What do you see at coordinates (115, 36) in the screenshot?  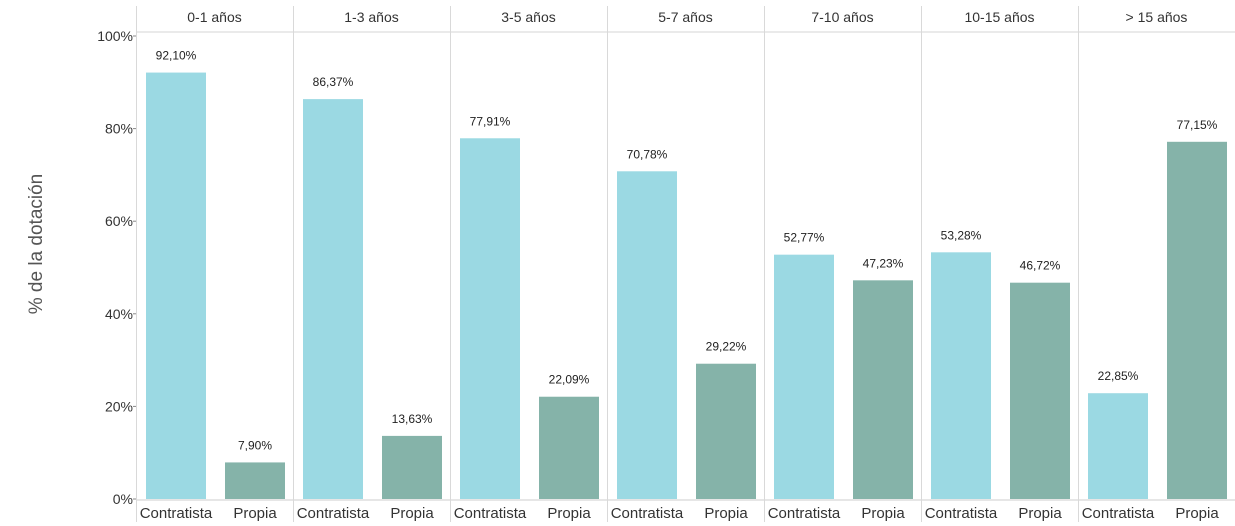 I see `y-tick-label: 100%` at bounding box center [115, 36].